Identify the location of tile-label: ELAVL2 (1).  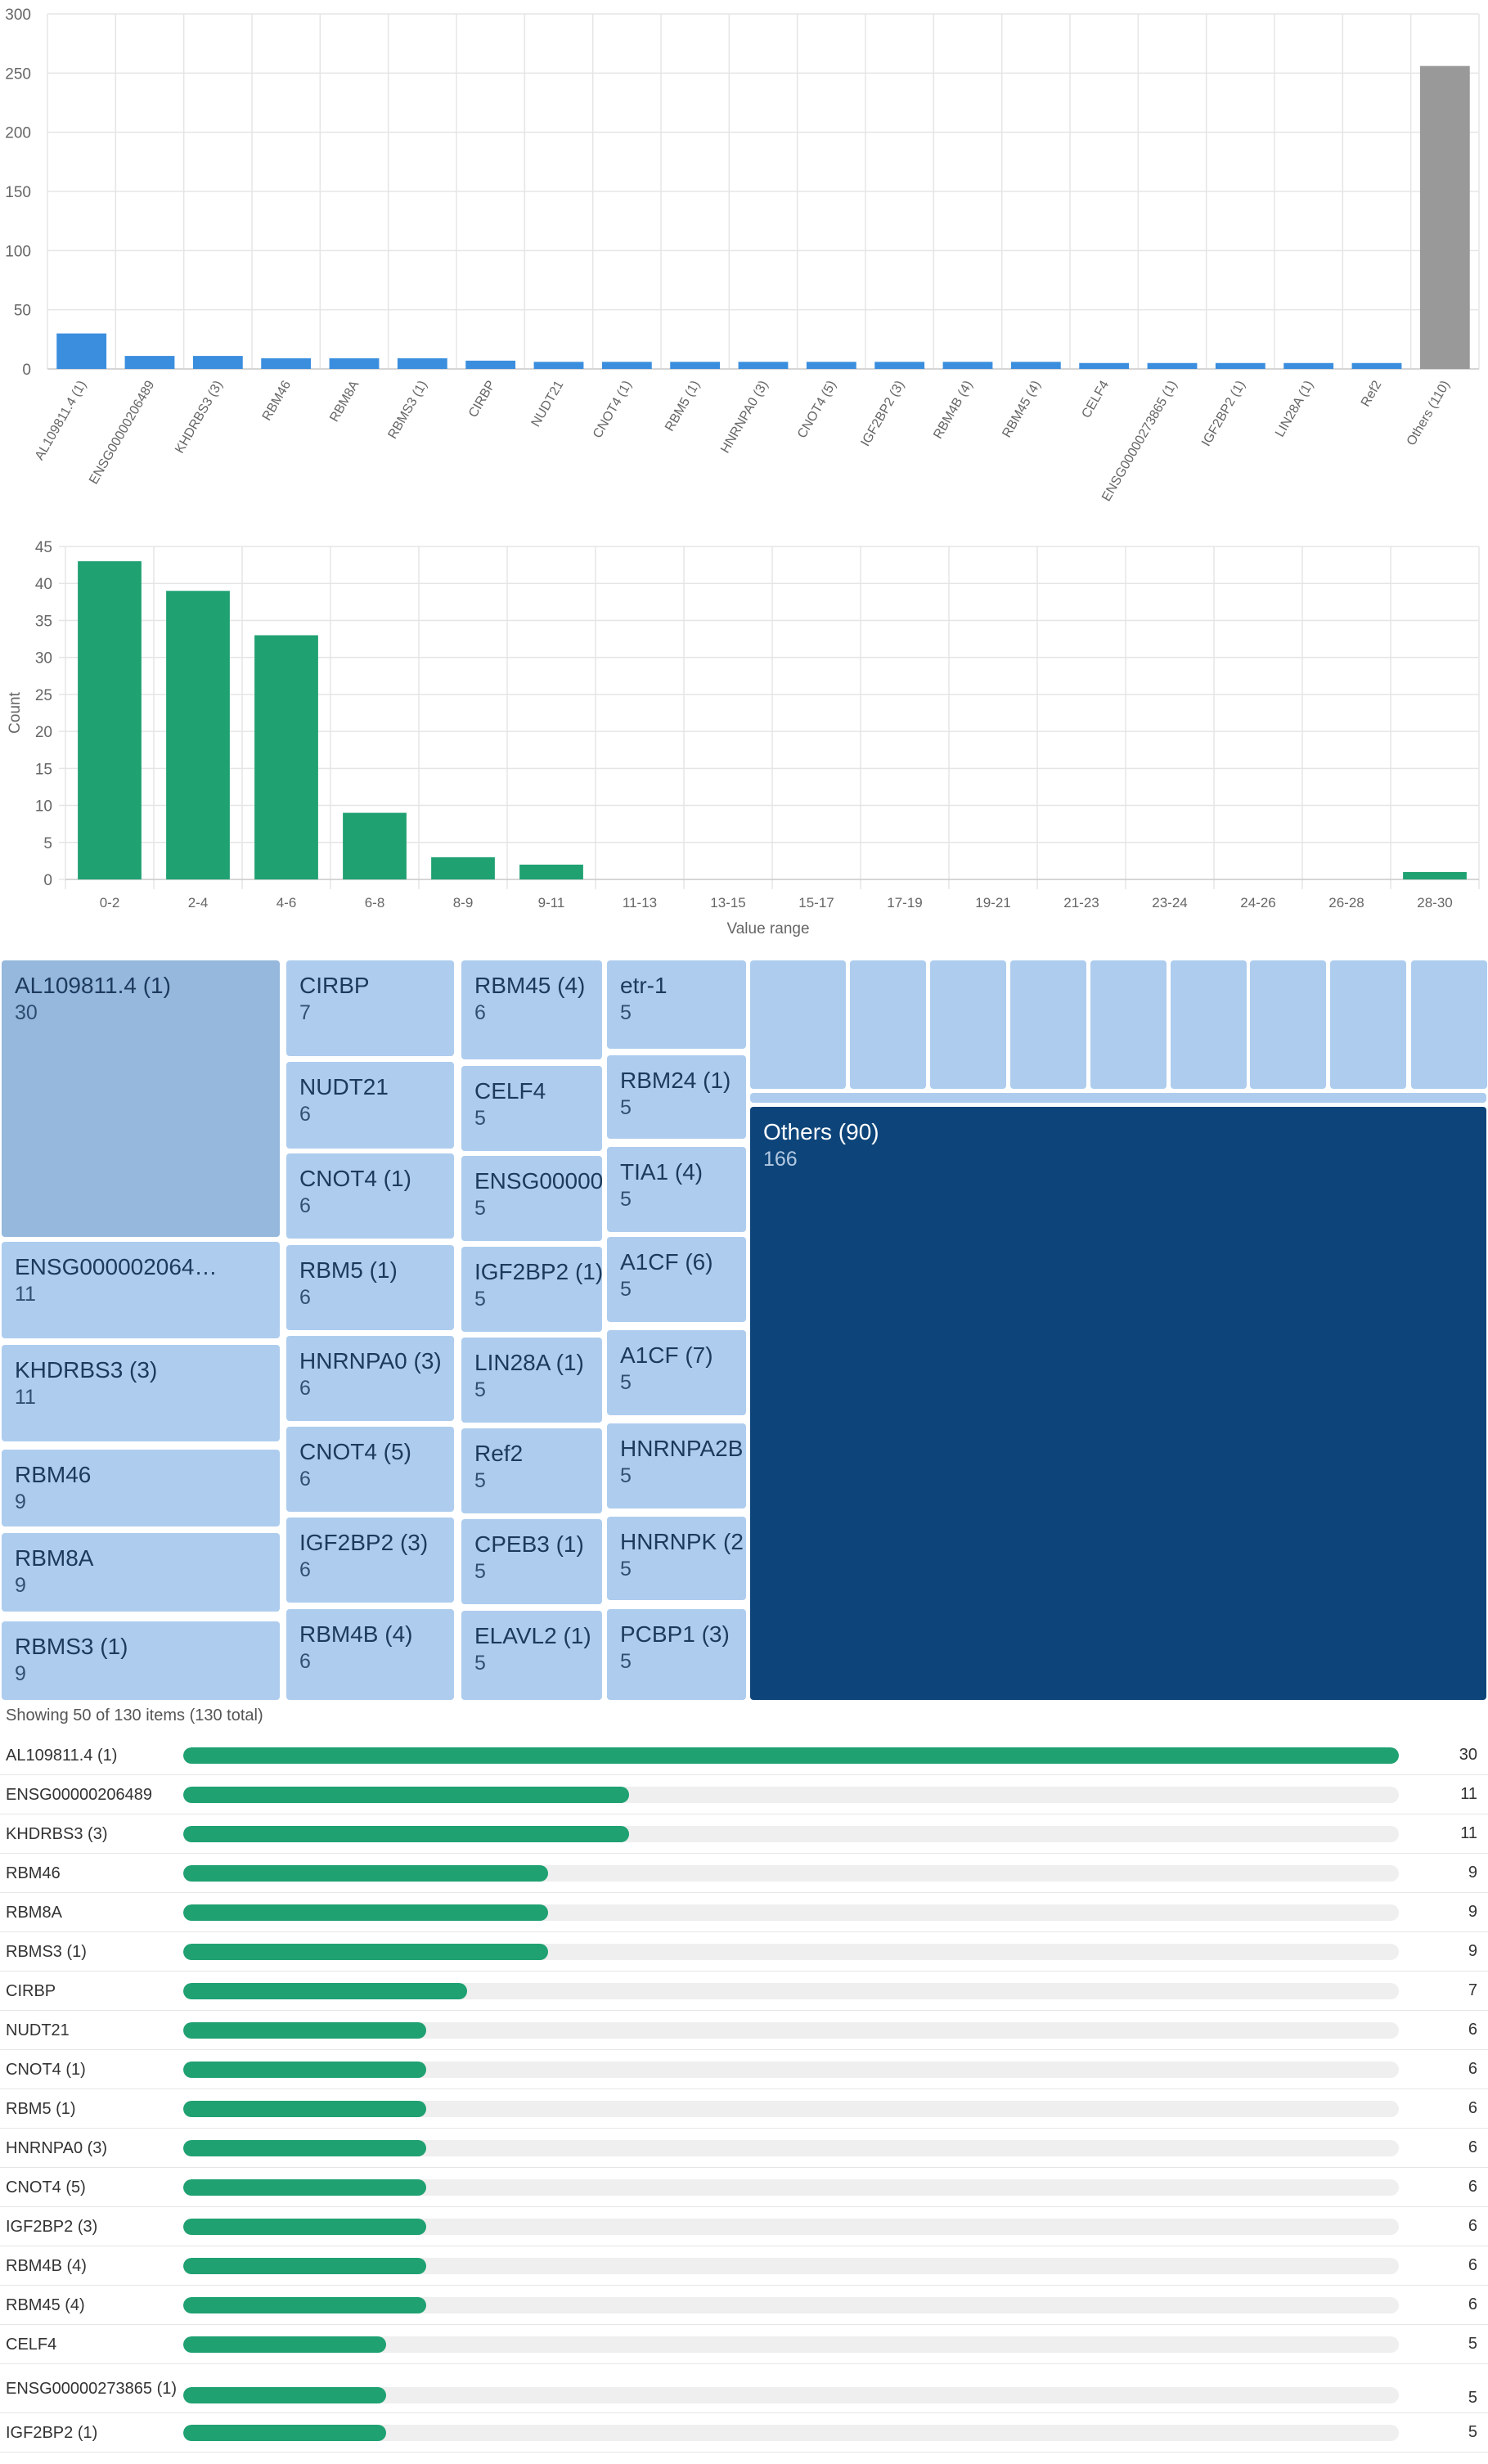
(532, 1636).